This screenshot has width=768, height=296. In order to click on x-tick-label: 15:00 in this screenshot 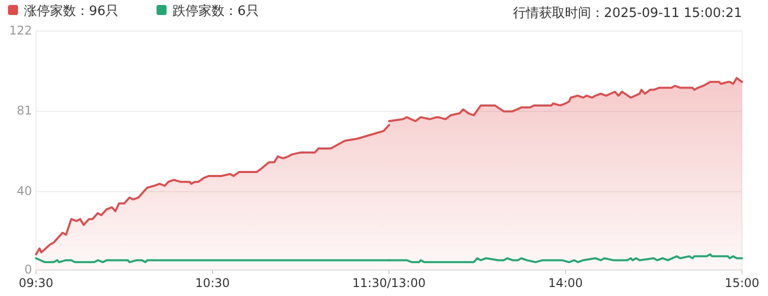, I will do `click(742, 283)`.